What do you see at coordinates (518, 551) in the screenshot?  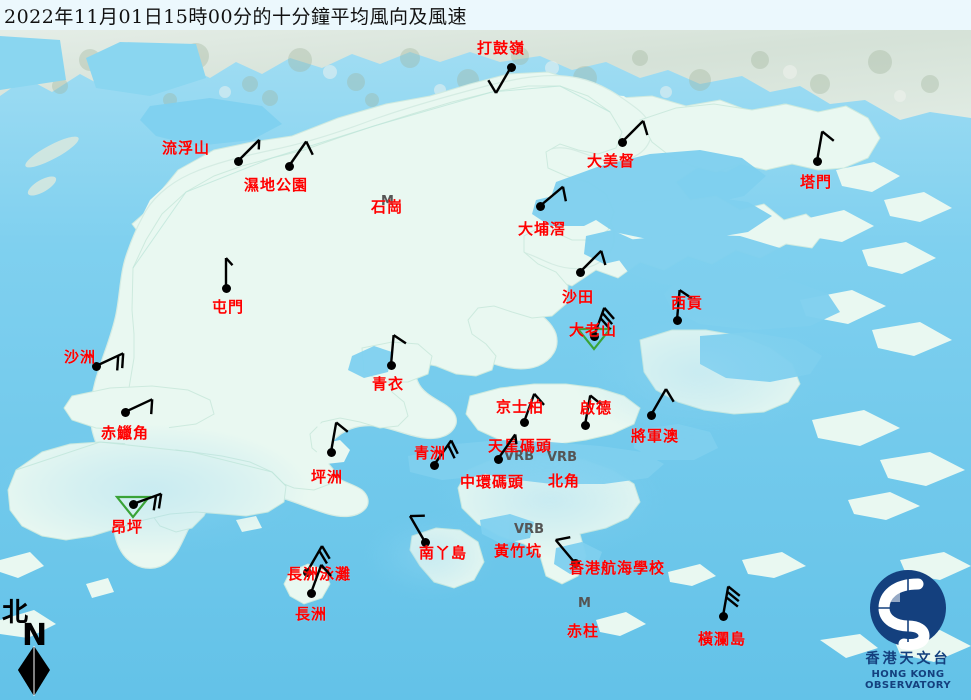 I see `station-label: 黃竹坑` at bounding box center [518, 551].